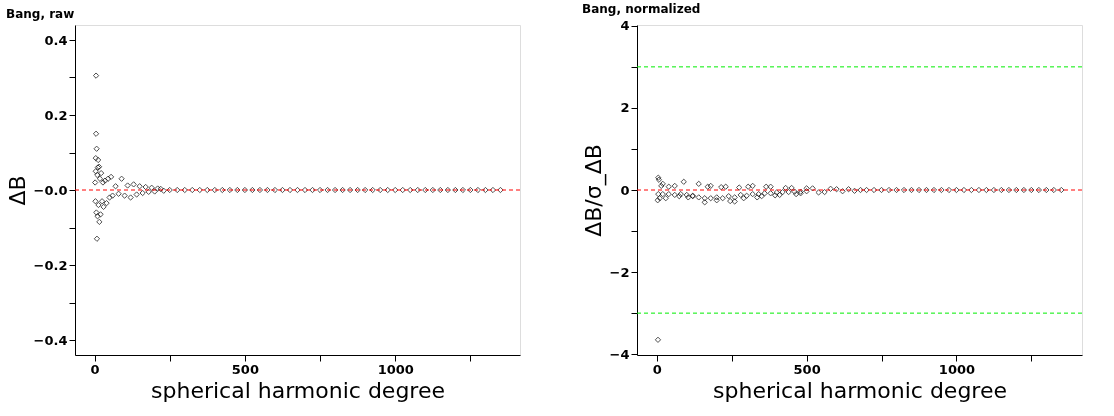 This screenshot has width=1114, height=416. What do you see at coordinates (50, 265) in the screenshot?
I see `y-tick-label: −0.2` at bounding box center [50, 265].